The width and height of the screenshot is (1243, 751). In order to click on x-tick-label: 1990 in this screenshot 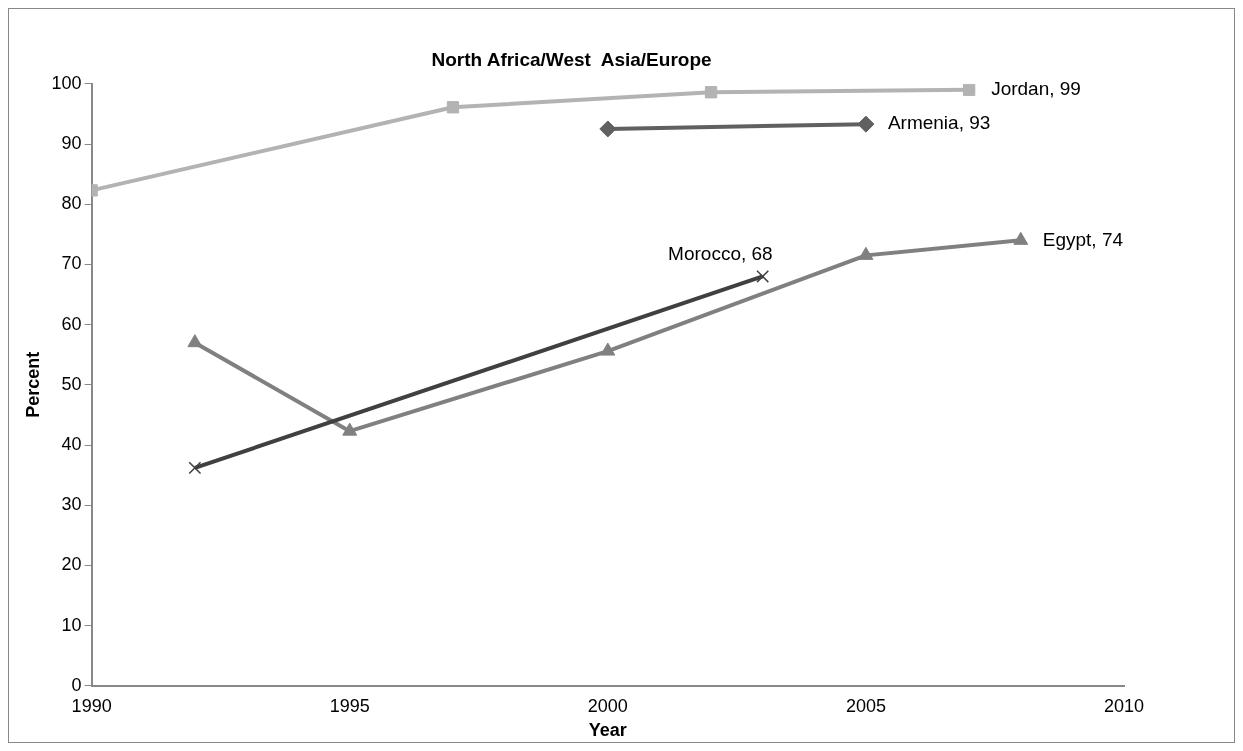, I will do `click(91, 705)`.